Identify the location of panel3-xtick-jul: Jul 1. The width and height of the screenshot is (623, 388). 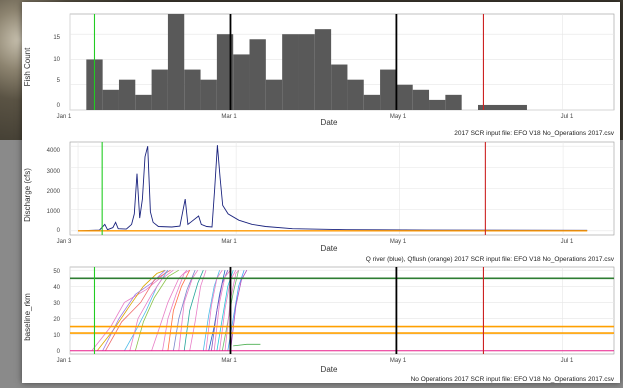
(567, 361).